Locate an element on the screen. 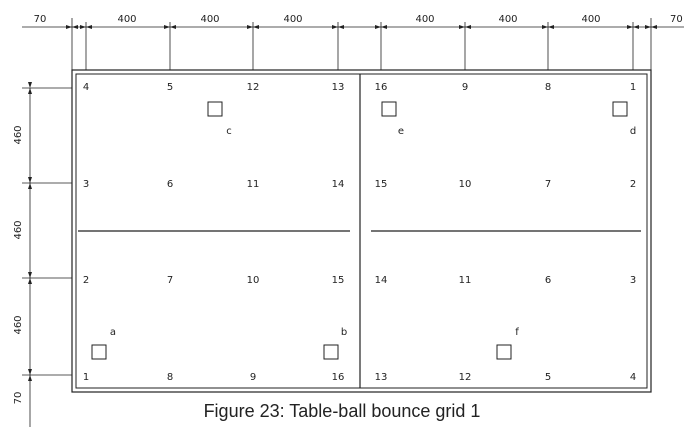 The height and width of the screenshot is (427, 684). marker-label: b is located at coordinates (344, 332).